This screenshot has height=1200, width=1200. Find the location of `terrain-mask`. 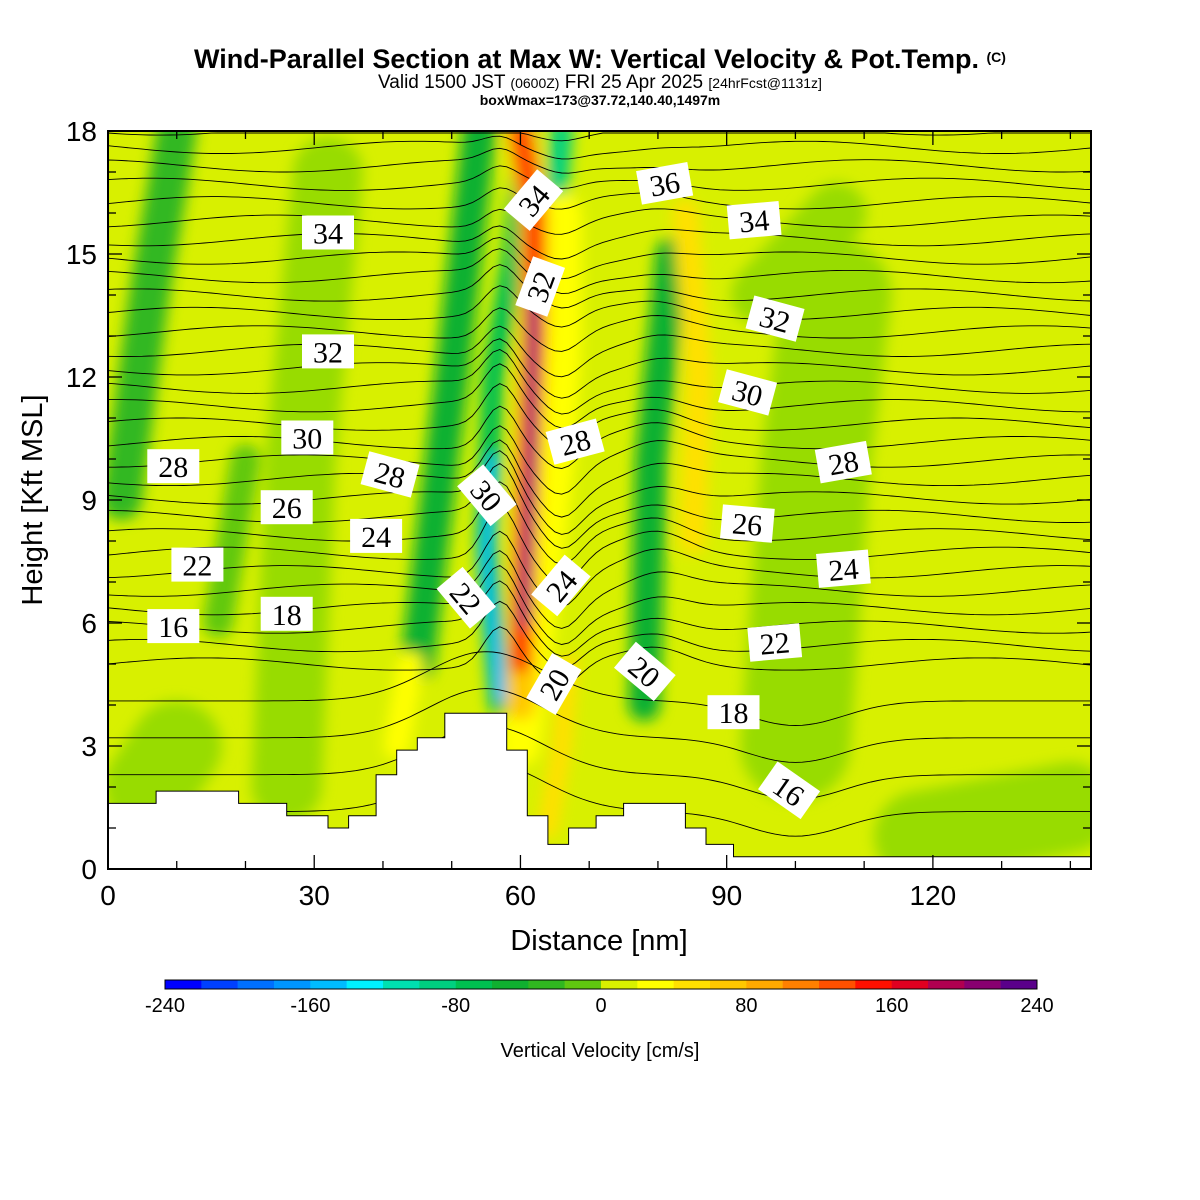

terrain-mask is located at coordinates (599, 790).